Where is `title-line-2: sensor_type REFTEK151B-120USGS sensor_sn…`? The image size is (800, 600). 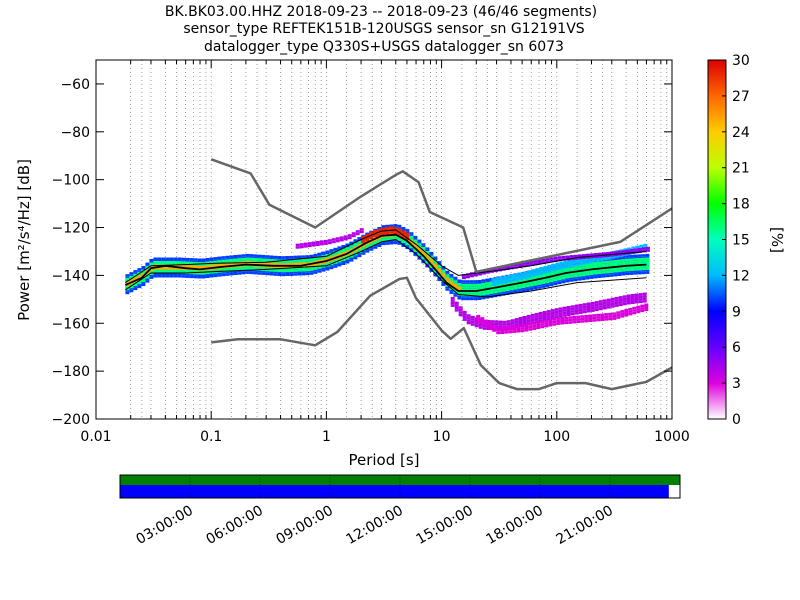 title-line-2: sensor_type REFTEK151B-120USGS sensor_sn… is located at coordinates (383, 29).